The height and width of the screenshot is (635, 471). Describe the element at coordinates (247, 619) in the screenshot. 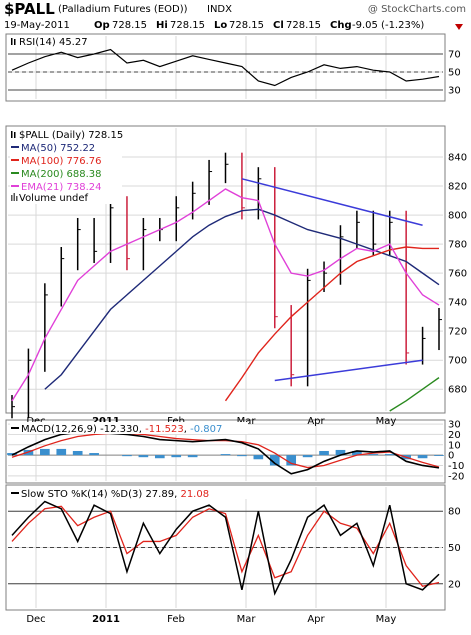

I see `sto-month-label: Mar` at that location.